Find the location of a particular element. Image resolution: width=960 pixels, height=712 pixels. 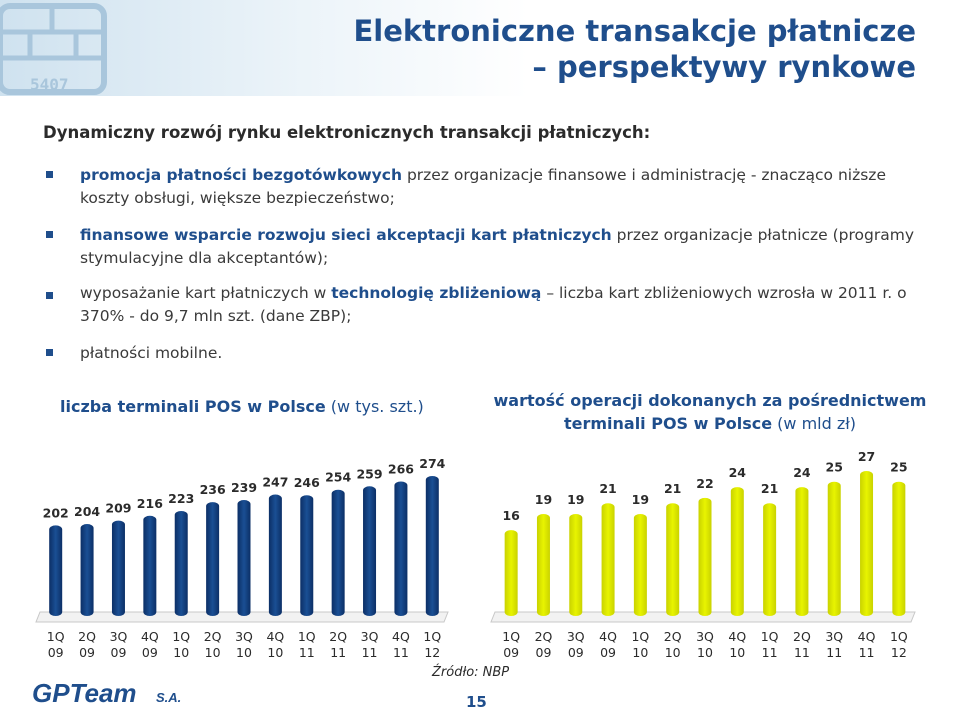

page-number: 15 is located at coordinates (476, 702).